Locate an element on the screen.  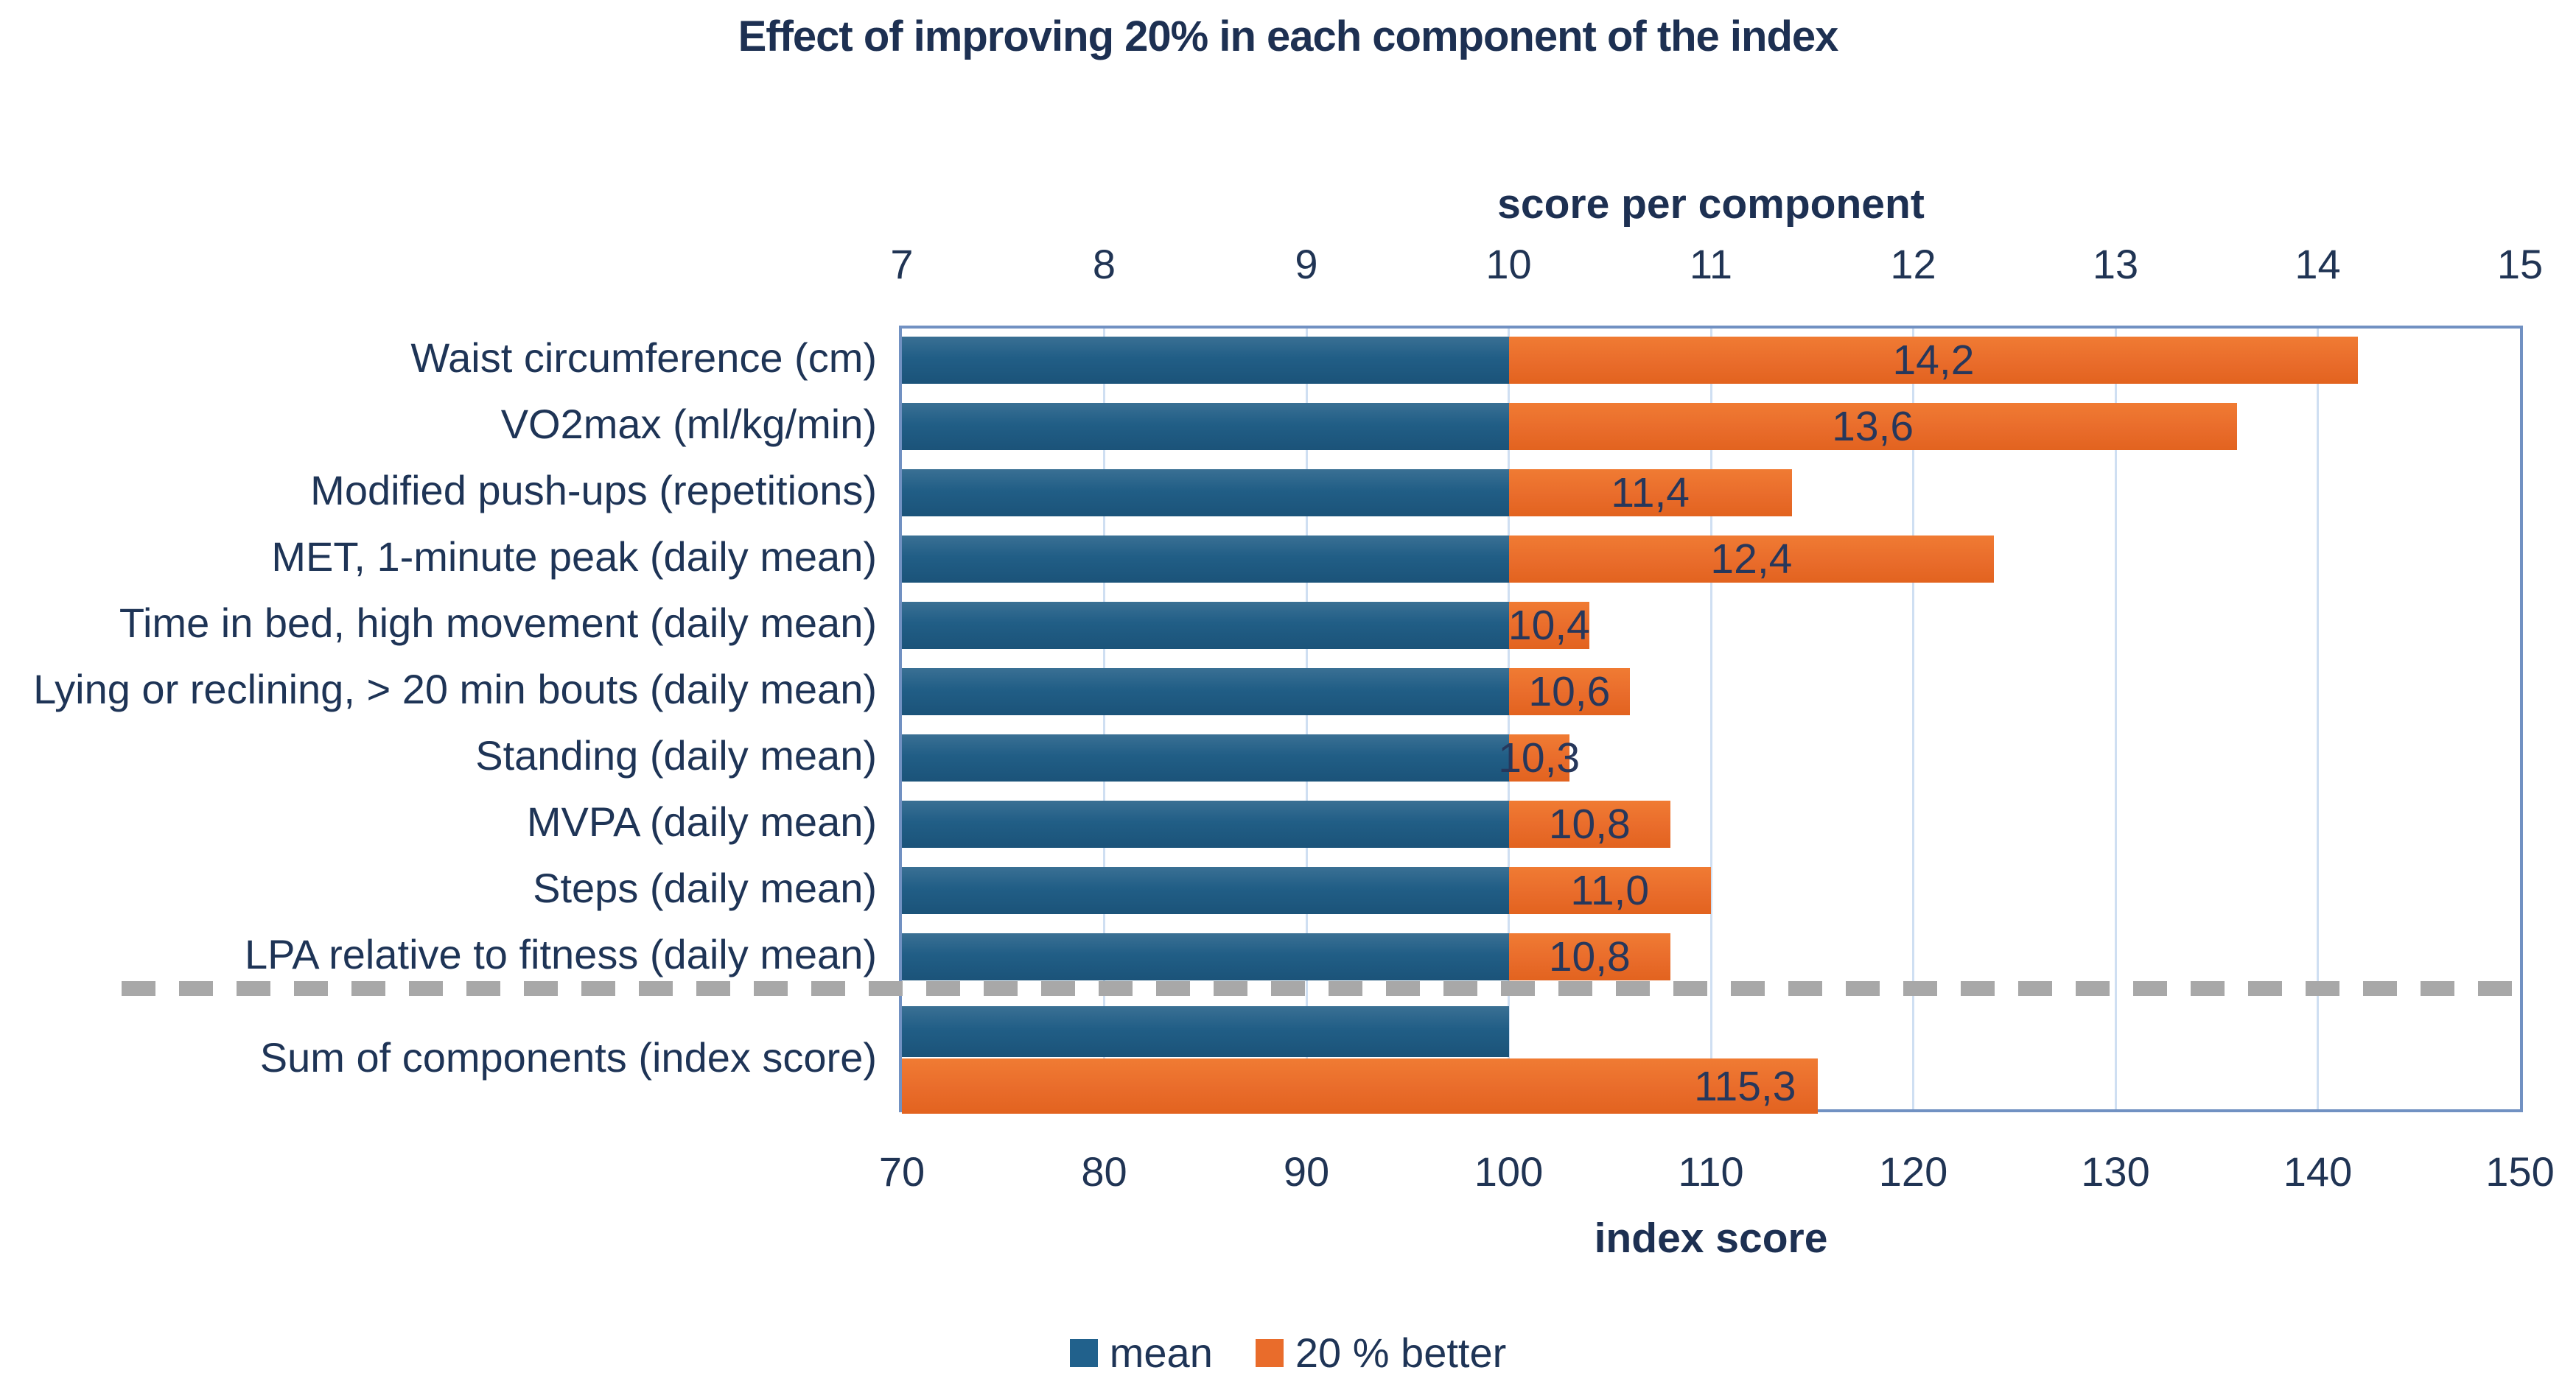
bar-value-label: 14,2 is located at coordinates (1933, 360).